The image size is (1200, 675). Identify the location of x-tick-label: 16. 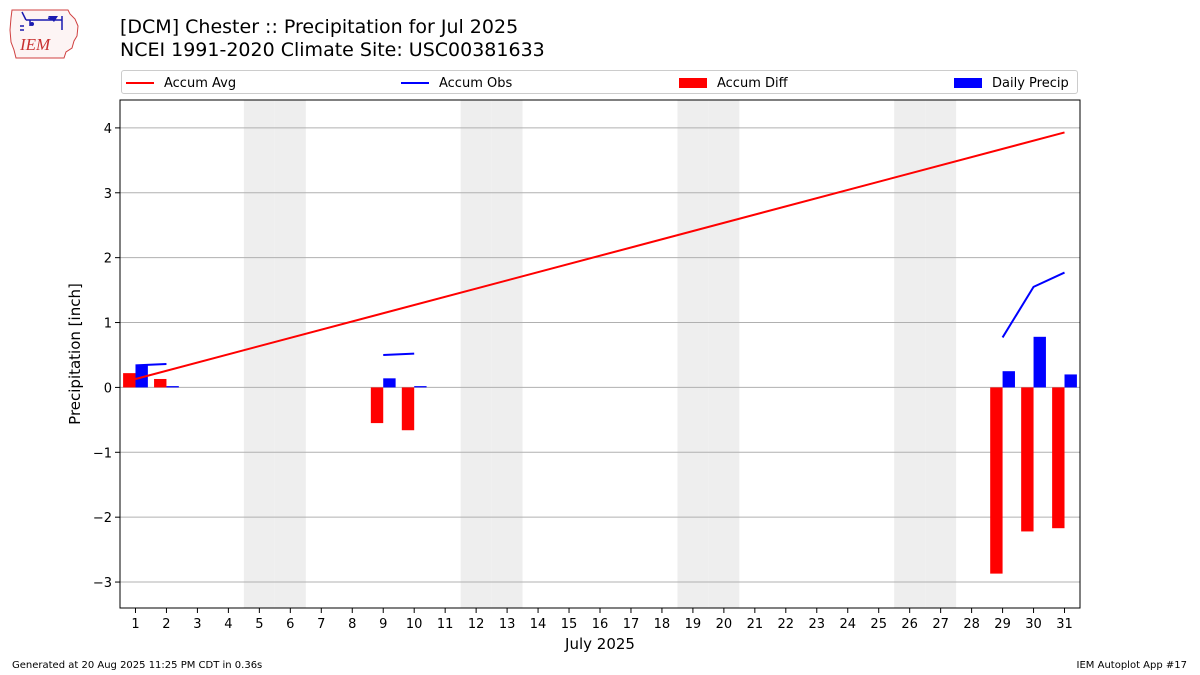
(600, 624).